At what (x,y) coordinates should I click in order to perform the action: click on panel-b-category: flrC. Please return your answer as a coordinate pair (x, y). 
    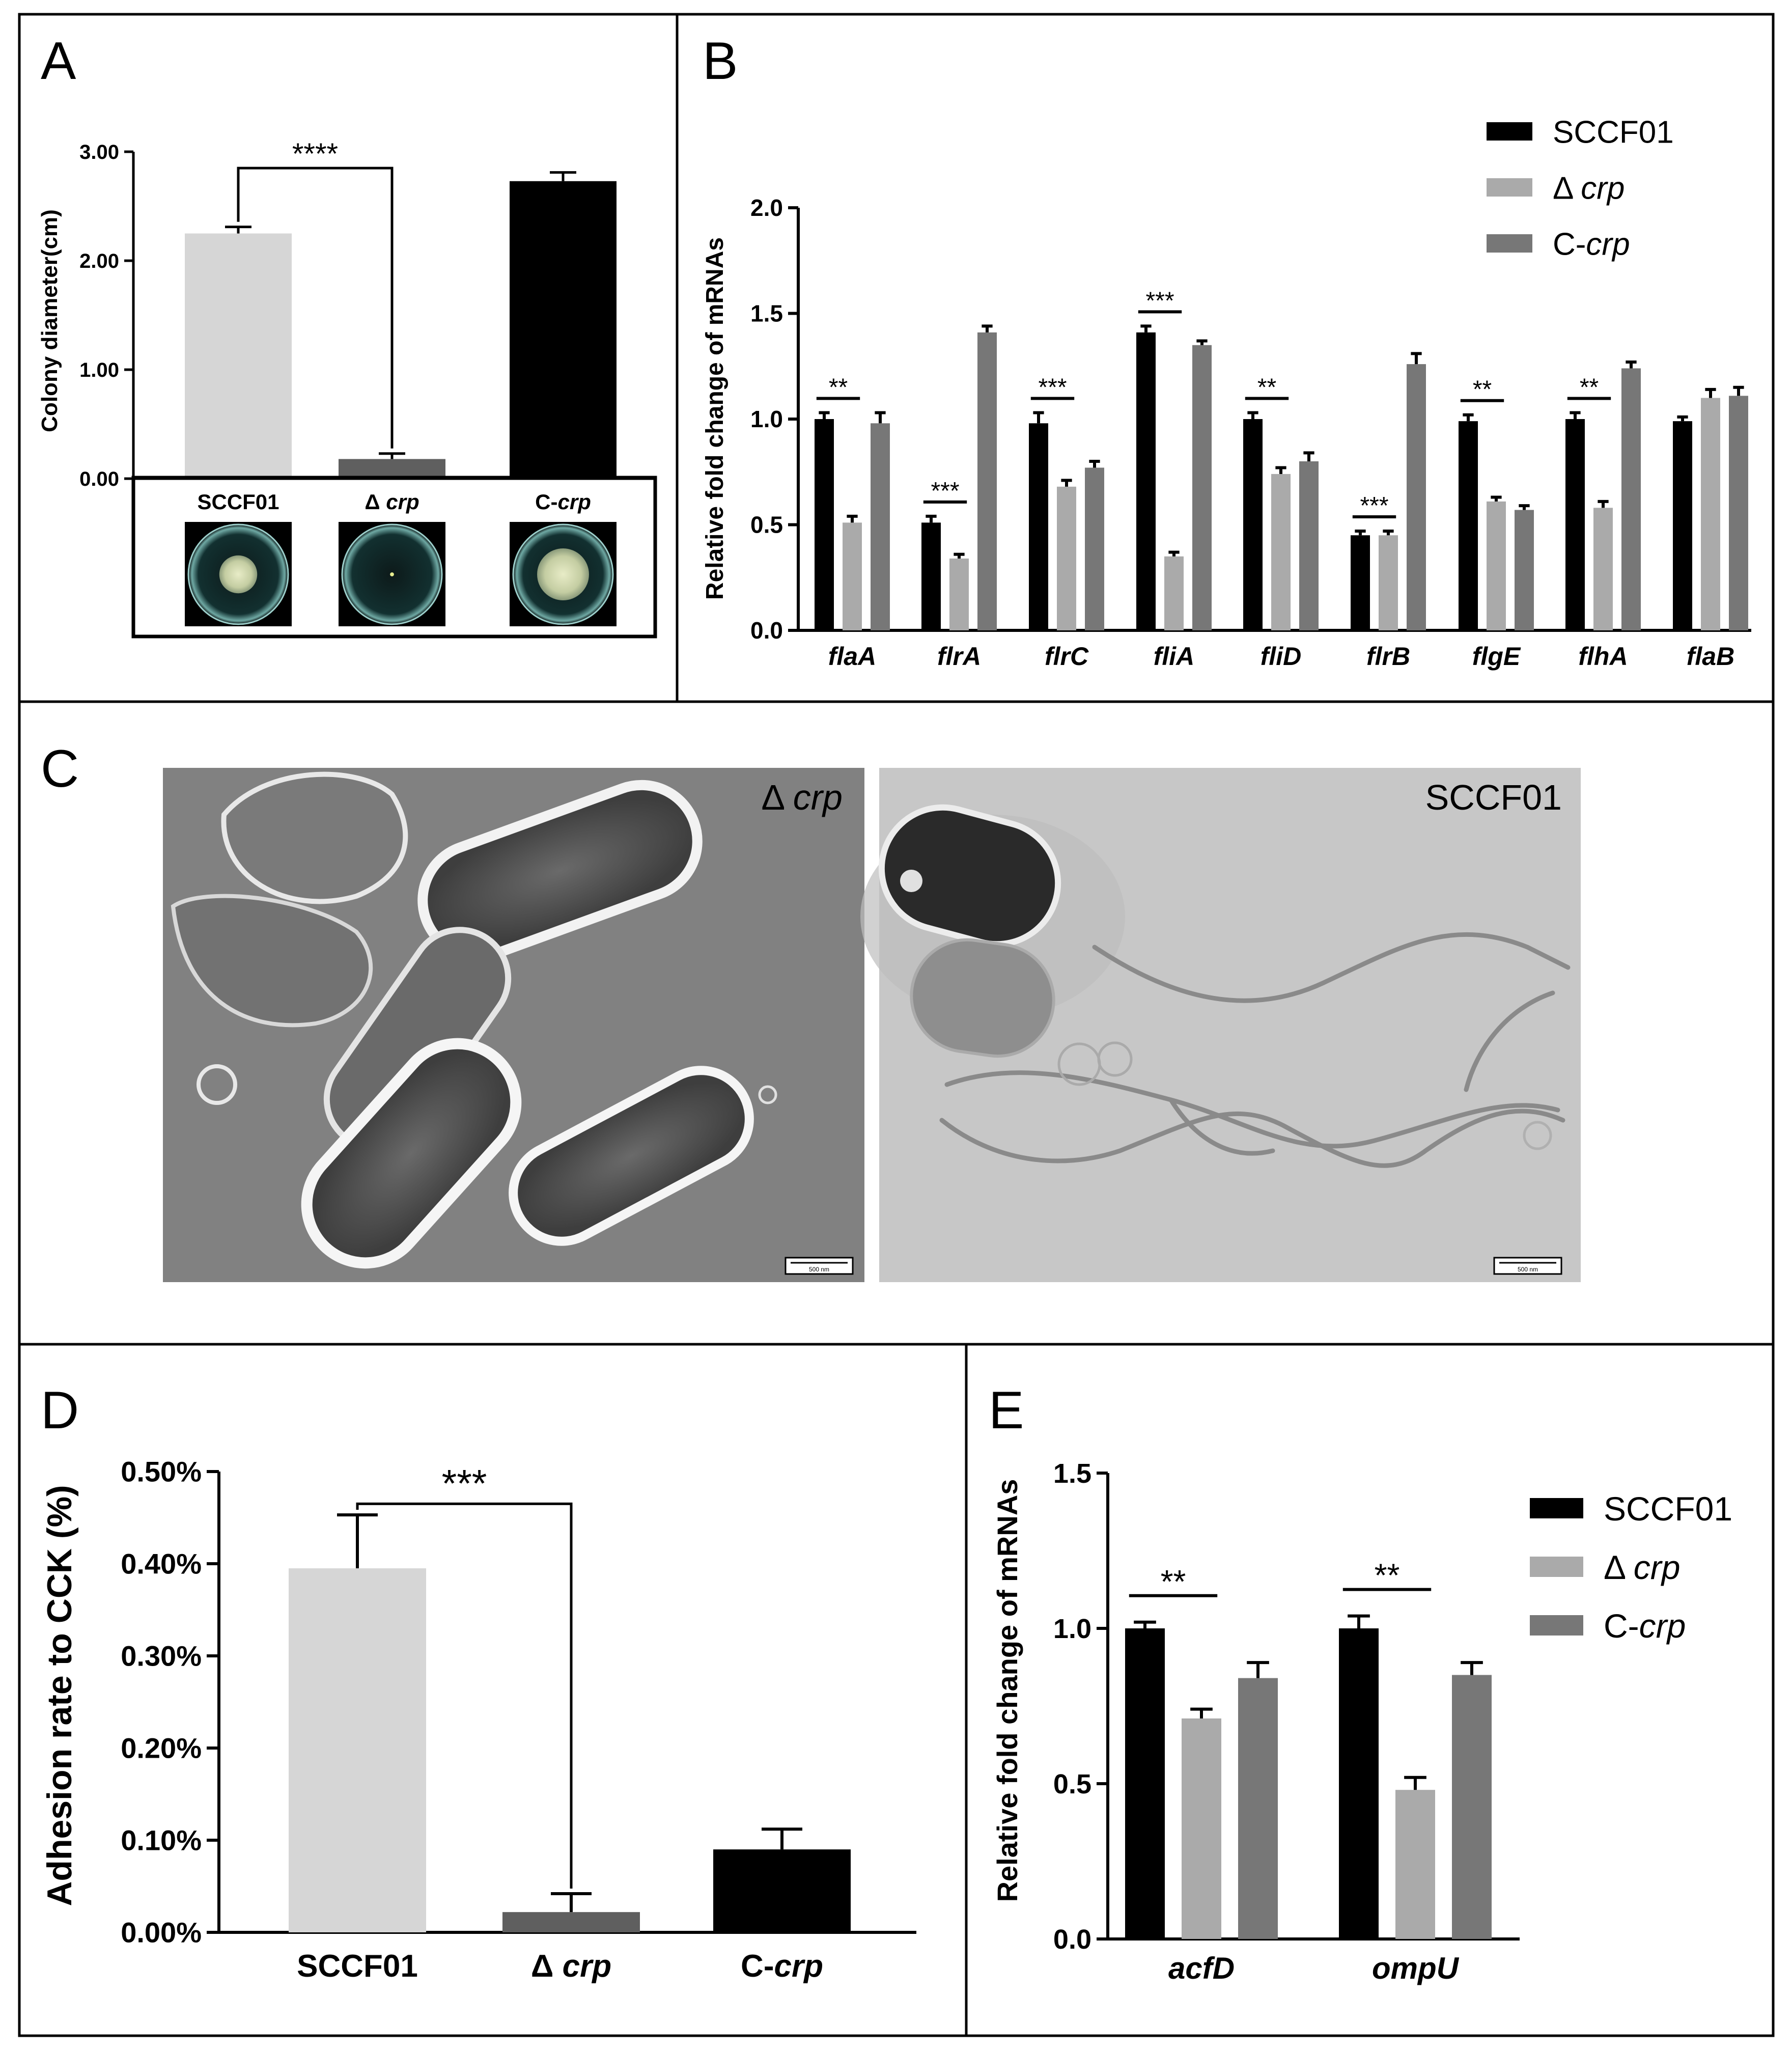
    Looking at the image, I should click on (1067, 656).